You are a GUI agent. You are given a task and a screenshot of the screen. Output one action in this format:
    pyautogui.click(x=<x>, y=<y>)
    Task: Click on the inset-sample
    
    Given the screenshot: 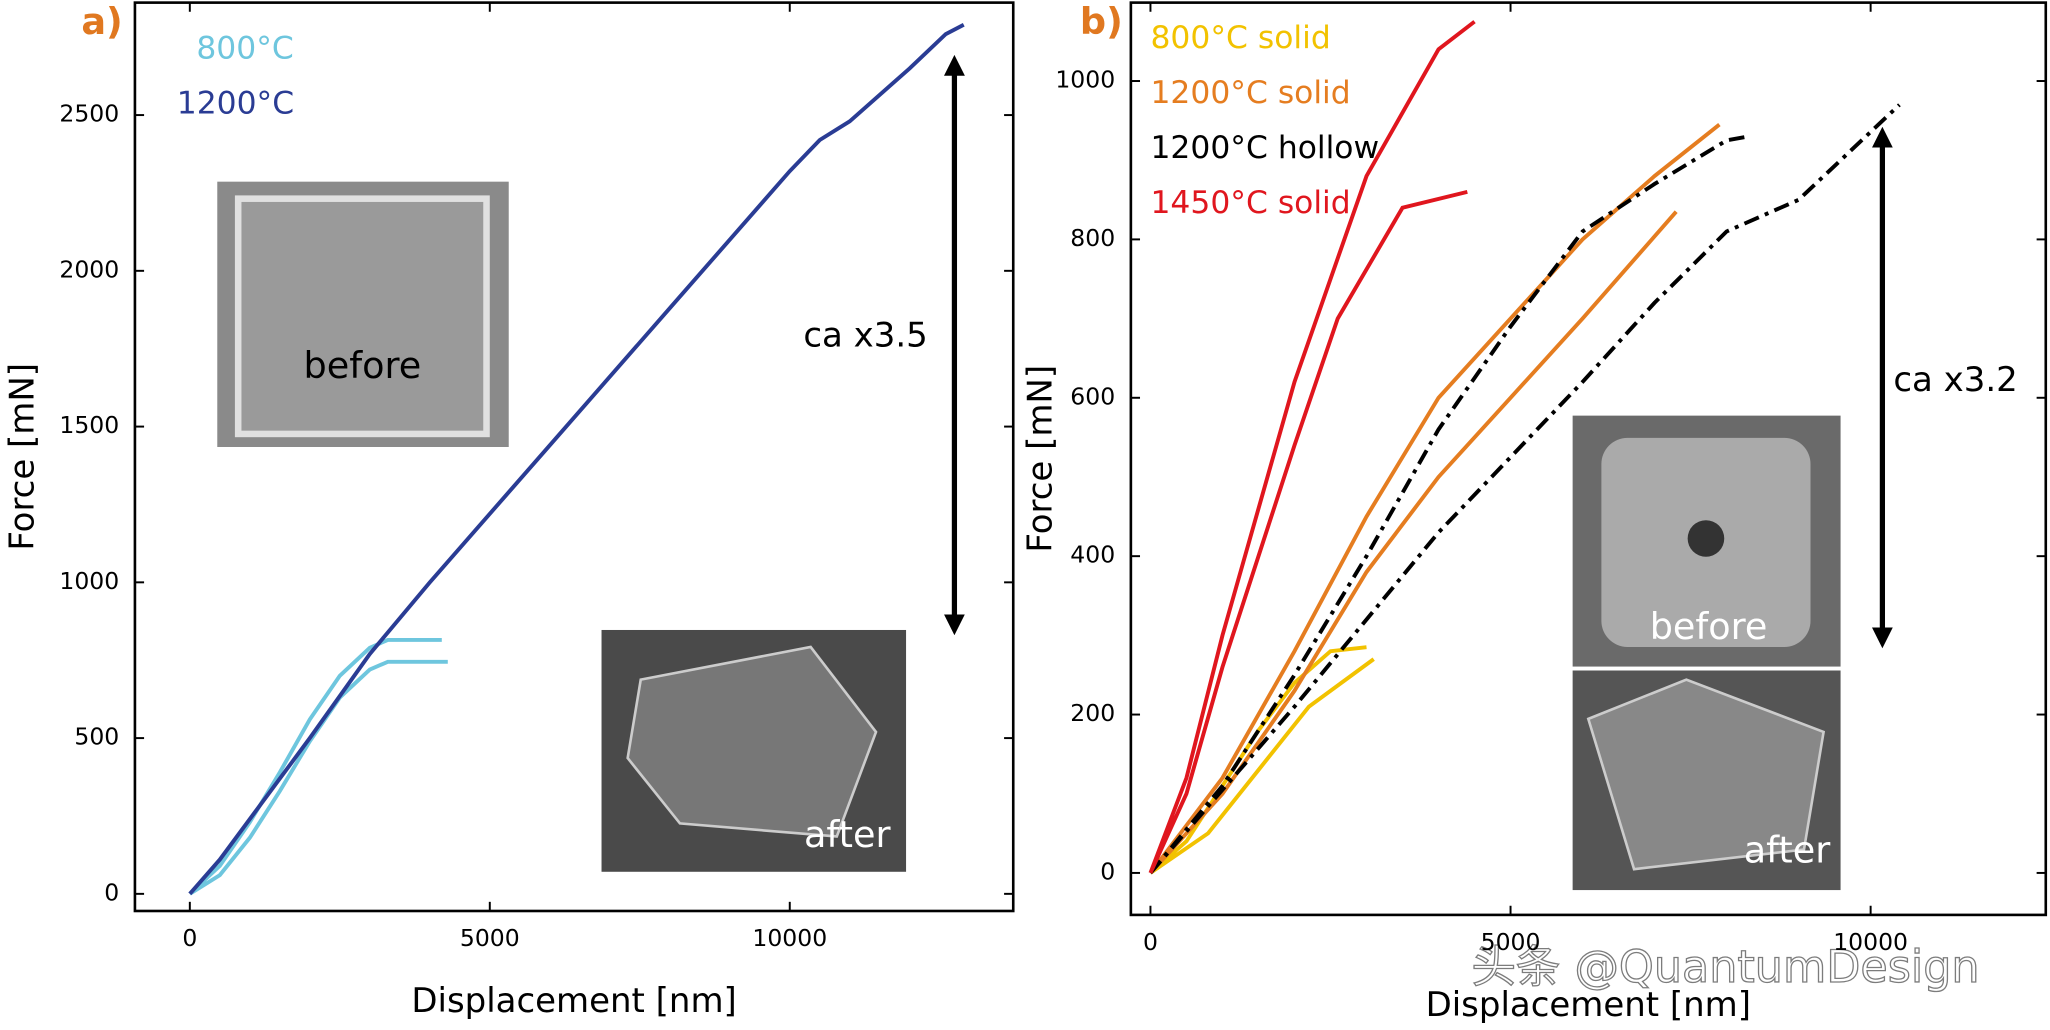 What is the action you would take?
    pyautogui.click(x=362, y=316)
    